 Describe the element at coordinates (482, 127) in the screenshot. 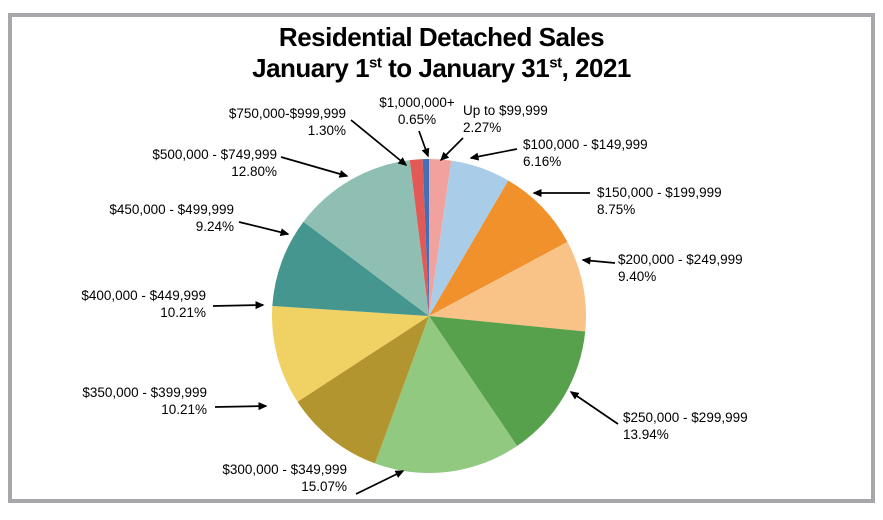

I see `slice-label-percent: 2.27%` at that location.